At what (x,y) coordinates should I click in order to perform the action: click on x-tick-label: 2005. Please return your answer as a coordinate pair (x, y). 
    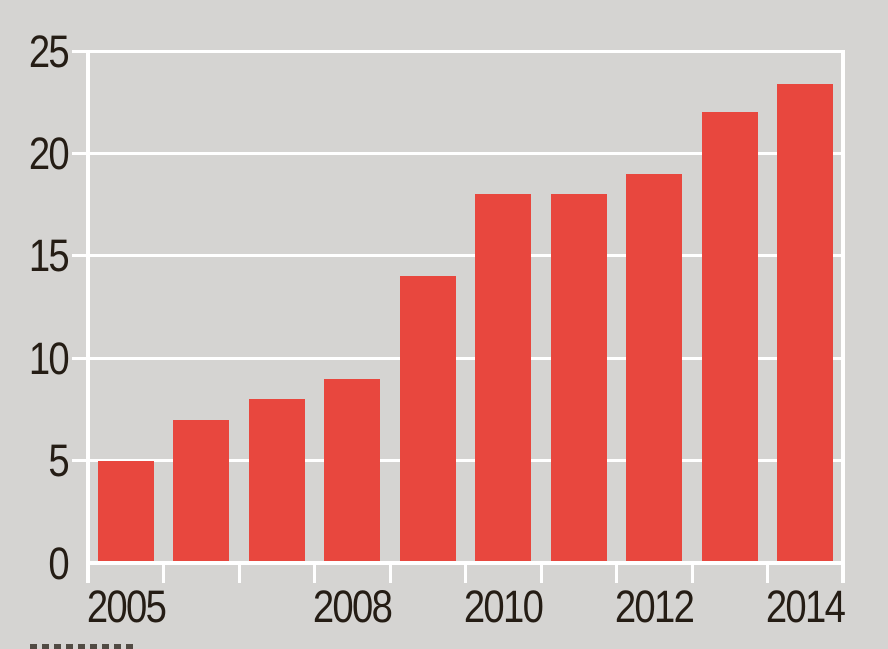
    Looking at the image, I should click on (126, 606).